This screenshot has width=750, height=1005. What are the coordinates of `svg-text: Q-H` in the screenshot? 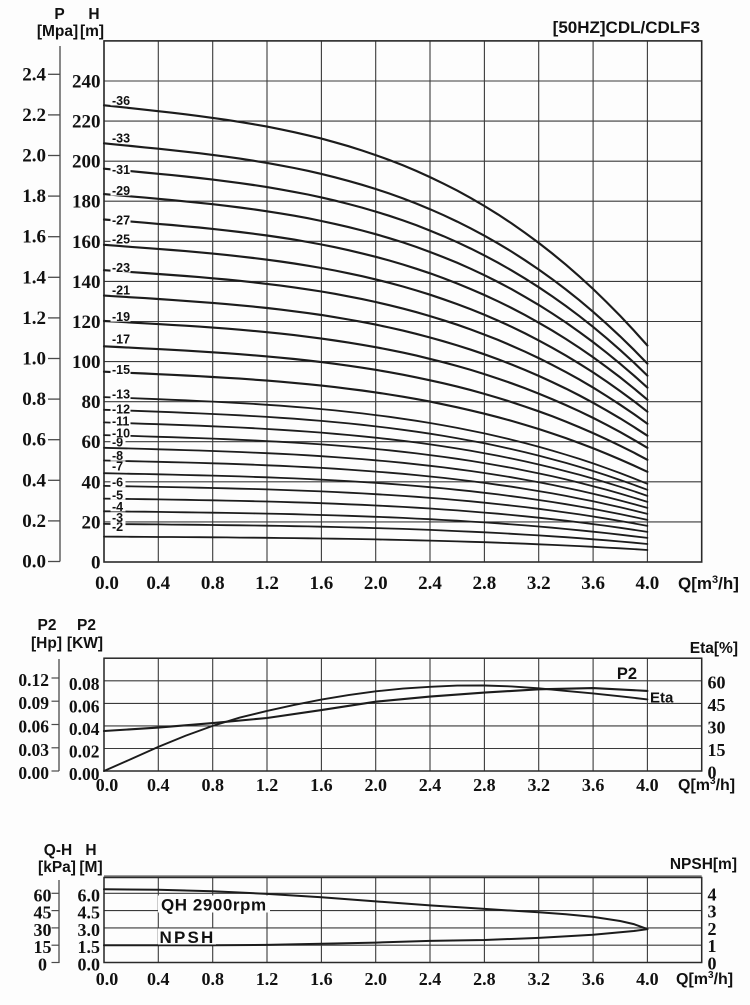 It's located at (58, 850).